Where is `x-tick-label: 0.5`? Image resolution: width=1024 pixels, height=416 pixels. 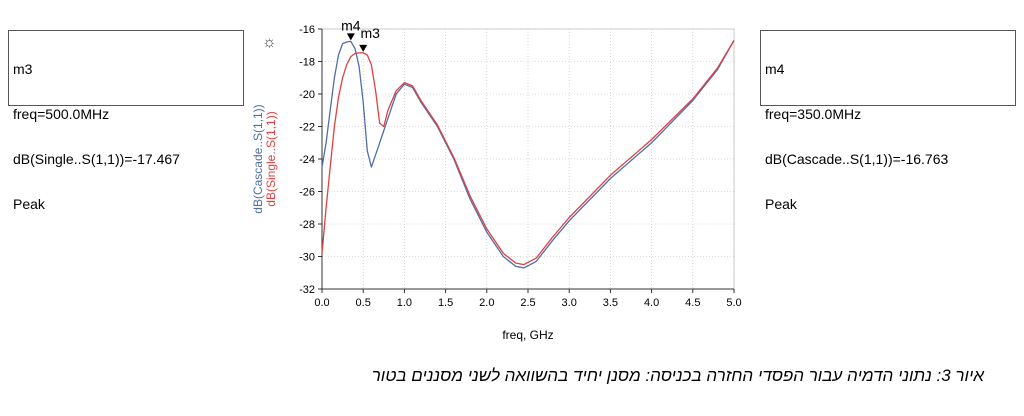 x-tick-label: 0.5 is located at coordinates (363, 303).